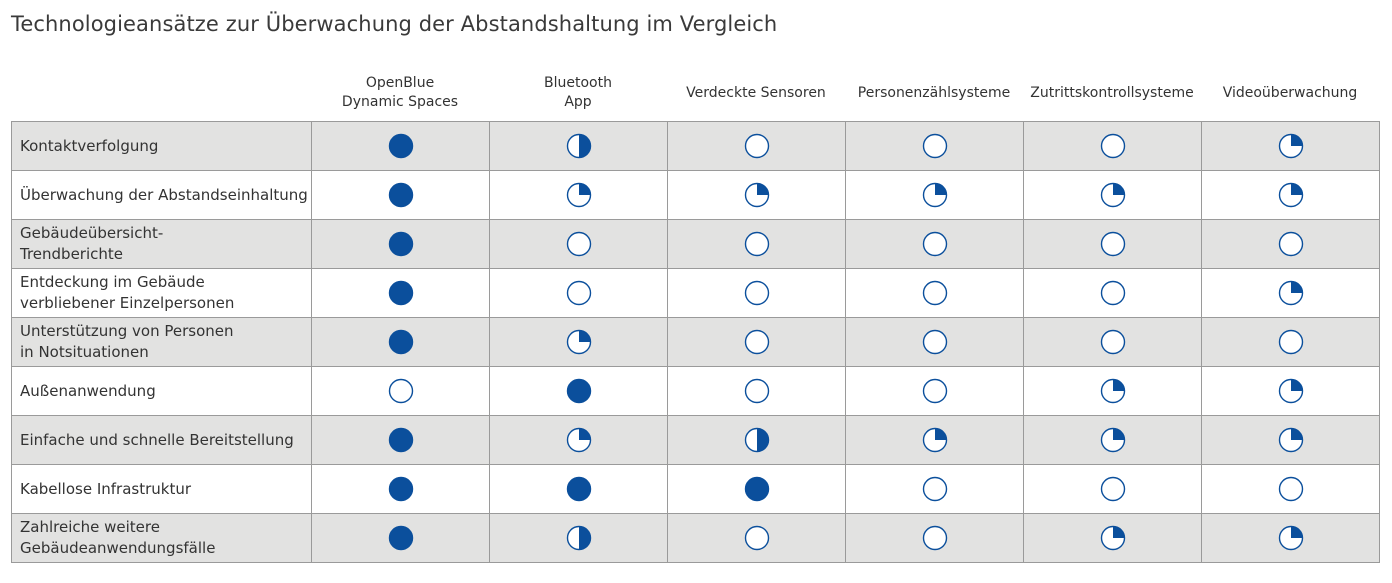 The height and width of the screenshot is (583, 1392). What do you see at coordinates (161, 195) in the screenshot?
I see `row-label: Überwachung der Abstandseinhaltung` at bounding box center [161, 195].